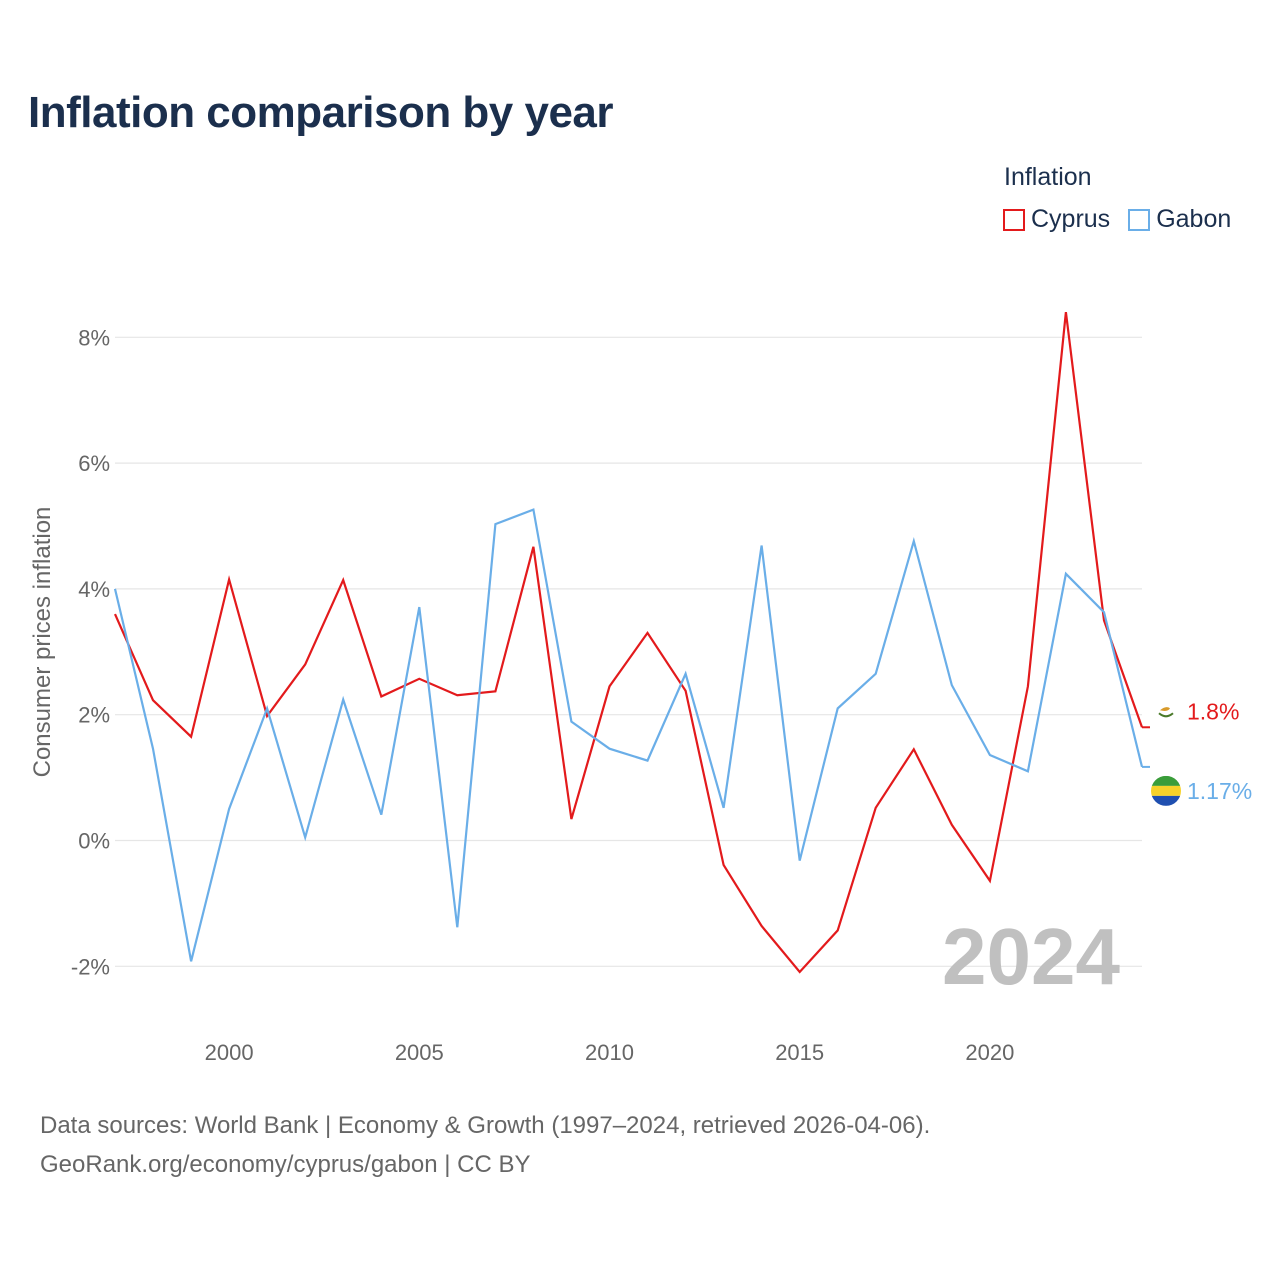  What do you see at coordinates (1197, 752) in the screenshot?
I see `series-end-labels: 1.8% 1.17%` at bounding box center [1197, 752].